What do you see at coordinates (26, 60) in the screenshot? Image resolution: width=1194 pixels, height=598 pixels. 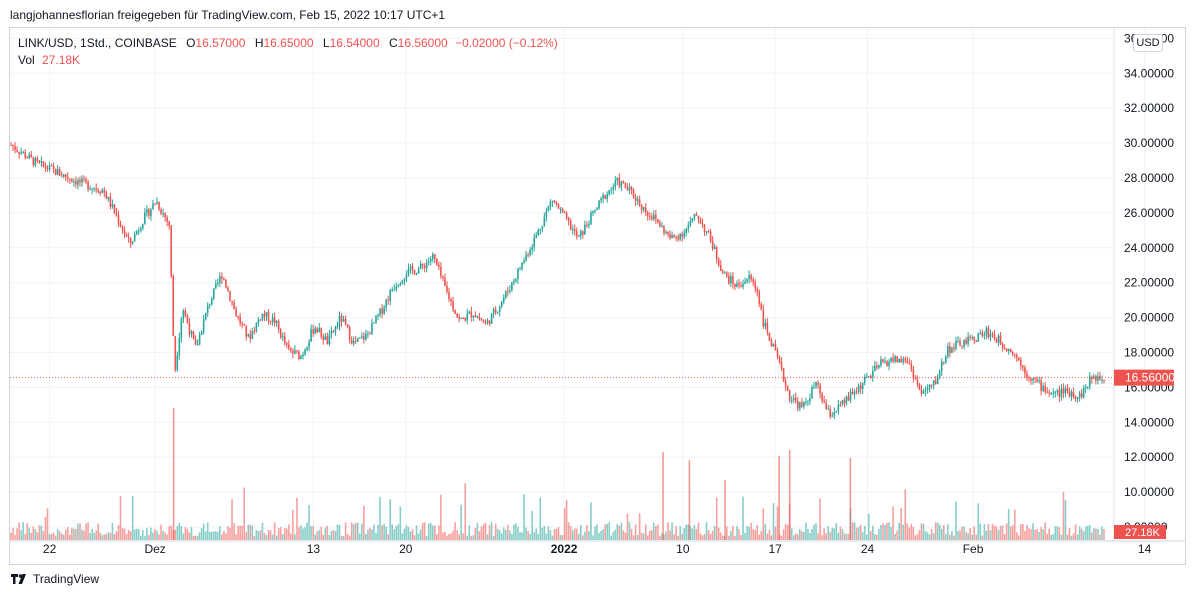 I see `volume-label: Vol` at bounding box center [26, 60].